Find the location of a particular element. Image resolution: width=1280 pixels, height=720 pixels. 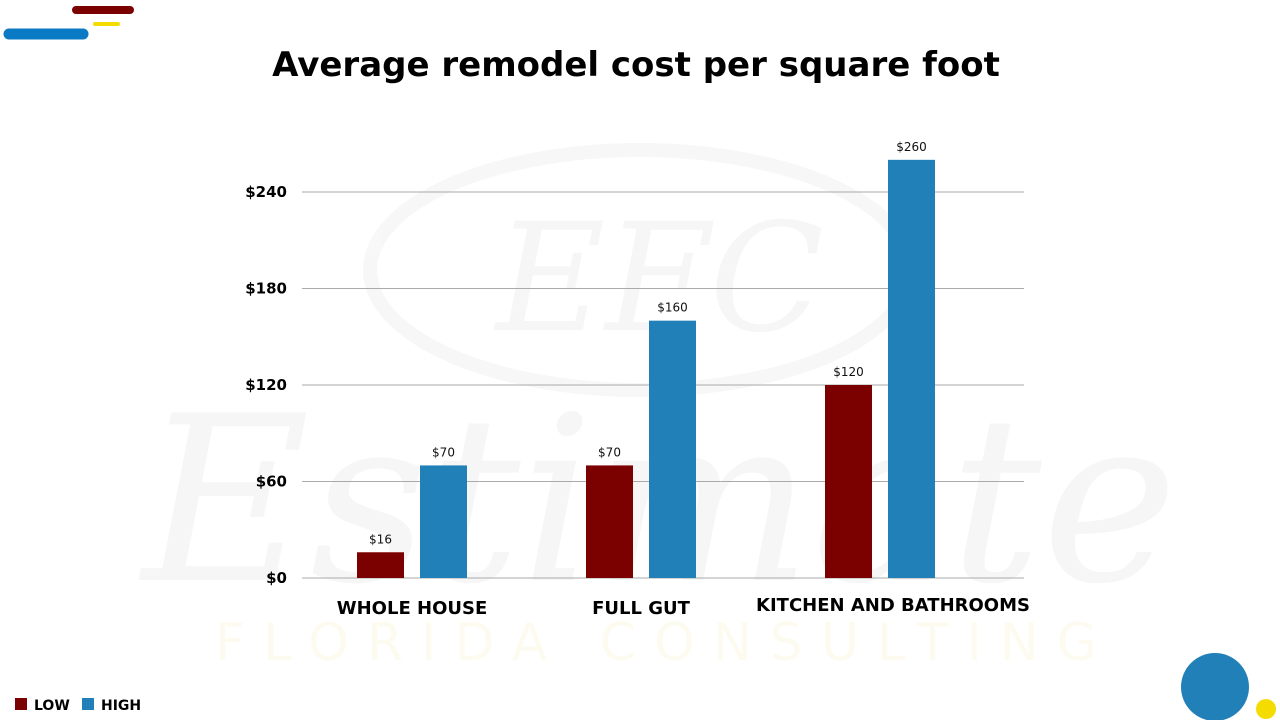

y-tick-label: $240 is located at coordinates (266, 192).